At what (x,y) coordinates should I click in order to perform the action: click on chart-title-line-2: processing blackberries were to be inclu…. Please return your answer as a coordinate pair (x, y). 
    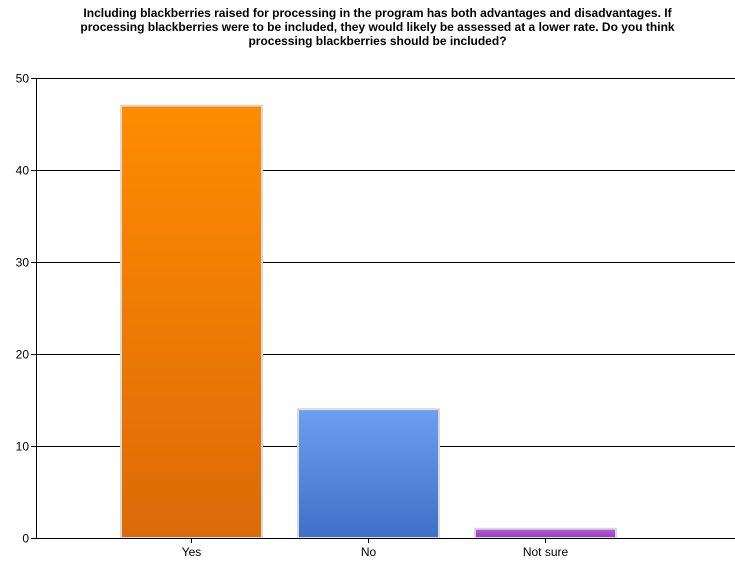
    Looking at the image, I should click on (377, 27).